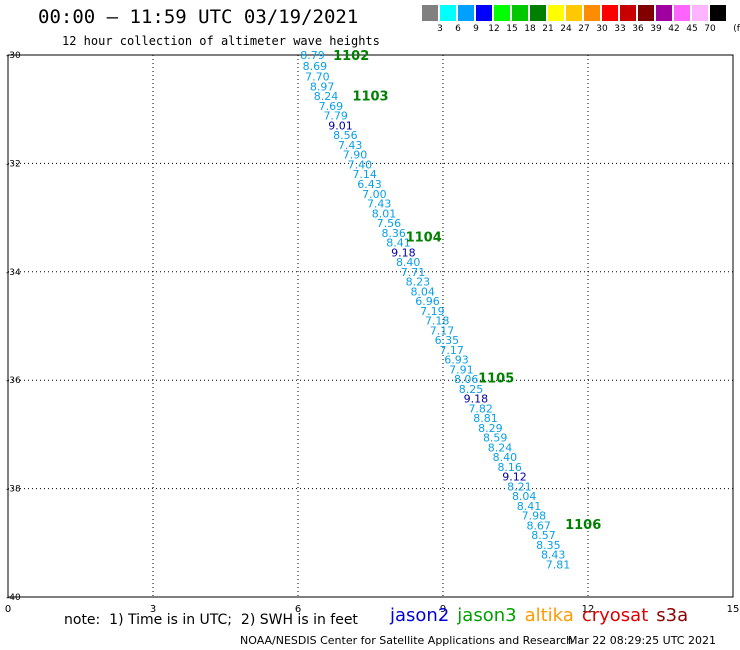 The width and height of the screenshot is (740, 650). What do you see at coordinates (588, 609) in the screenshot?
I see `x-tick-label: 12` at bounding box center [588, 609].